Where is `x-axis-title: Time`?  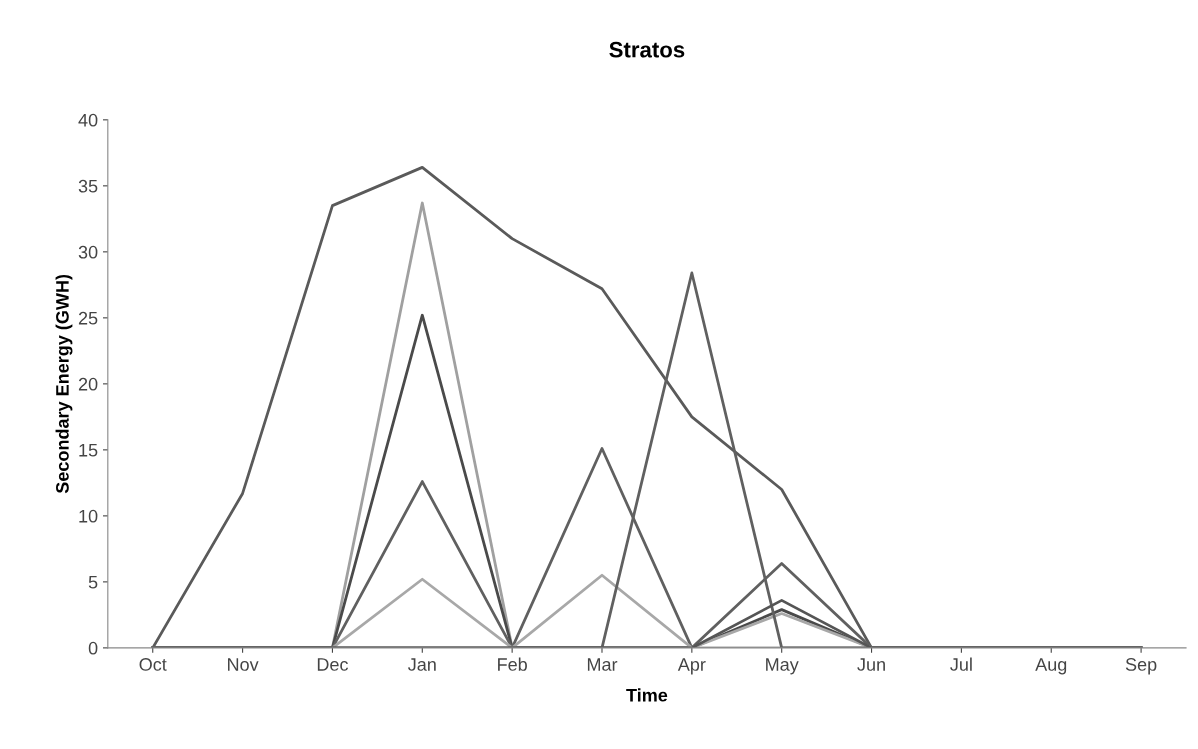 x-axis-title: Time is located at coordinates (647, 695).